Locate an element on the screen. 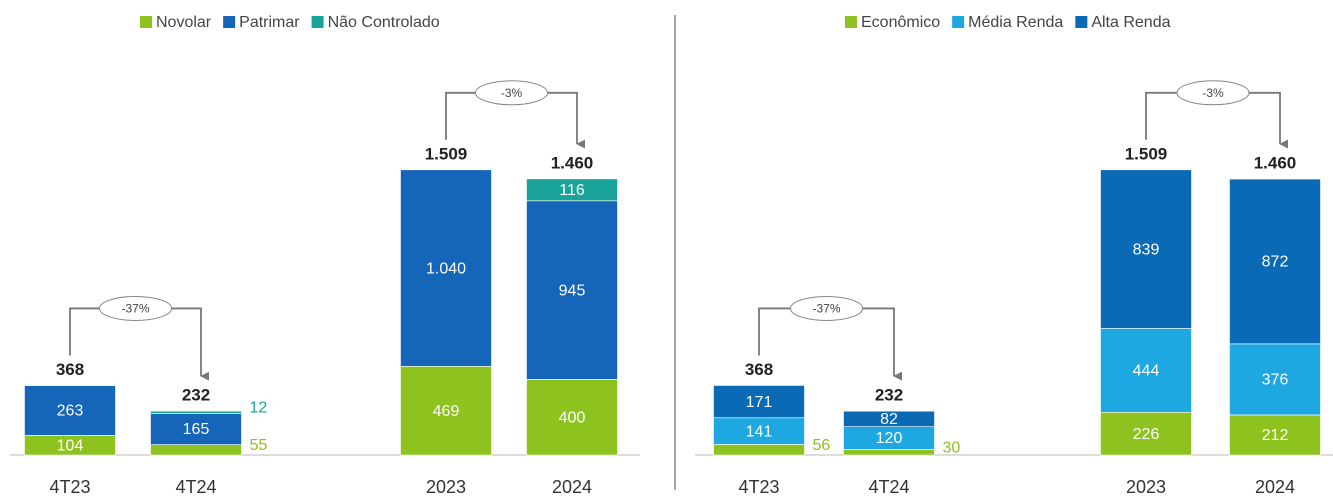 This screenshot has height=497, width=1333. data-label: 171 is located at coordinates (759, 402).